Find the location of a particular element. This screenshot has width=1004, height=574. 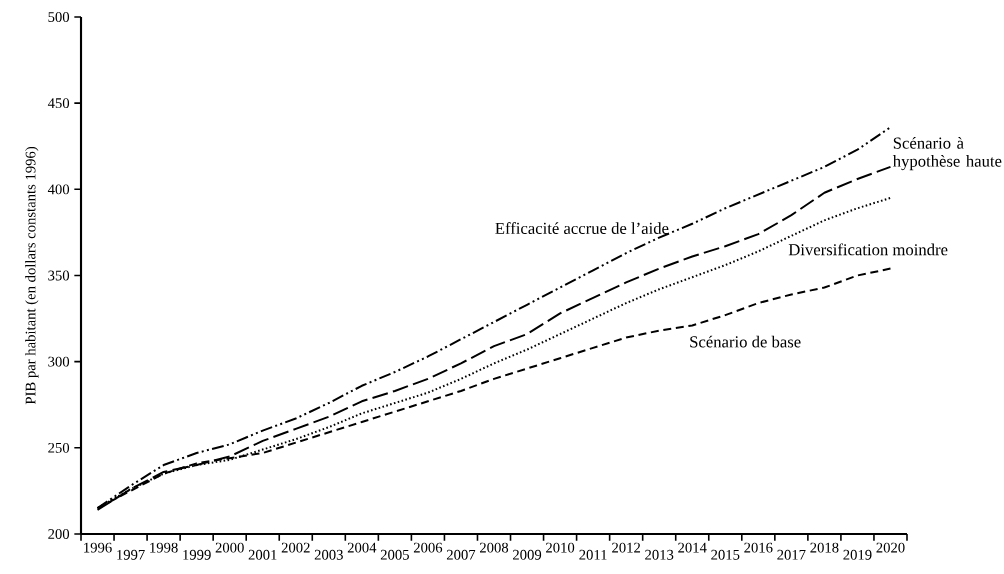

x-tick-label: 2008 is located at coordinates (494, 547).